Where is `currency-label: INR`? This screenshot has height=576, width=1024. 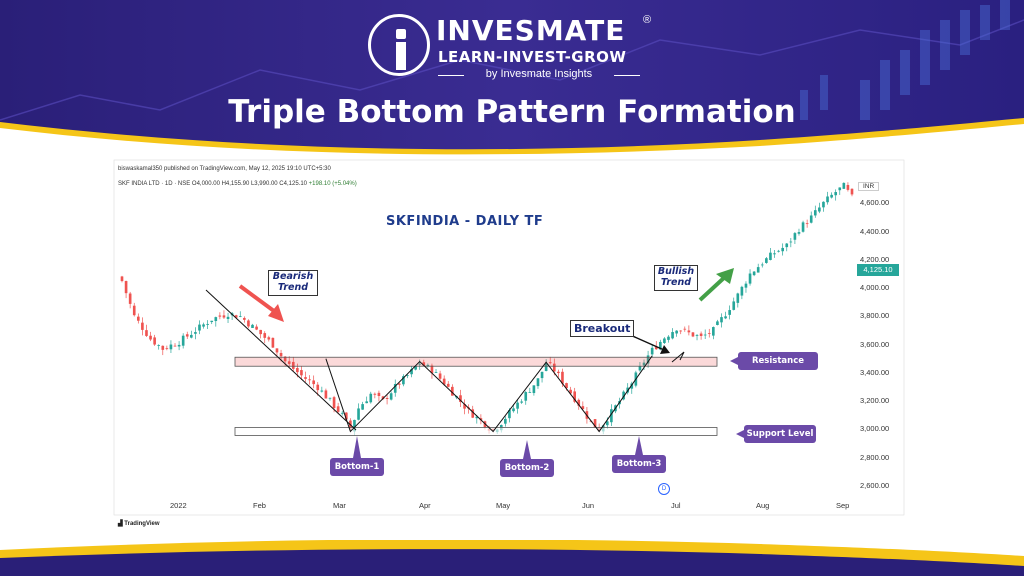
currency-label: INR is located at coordinates (869, 186).